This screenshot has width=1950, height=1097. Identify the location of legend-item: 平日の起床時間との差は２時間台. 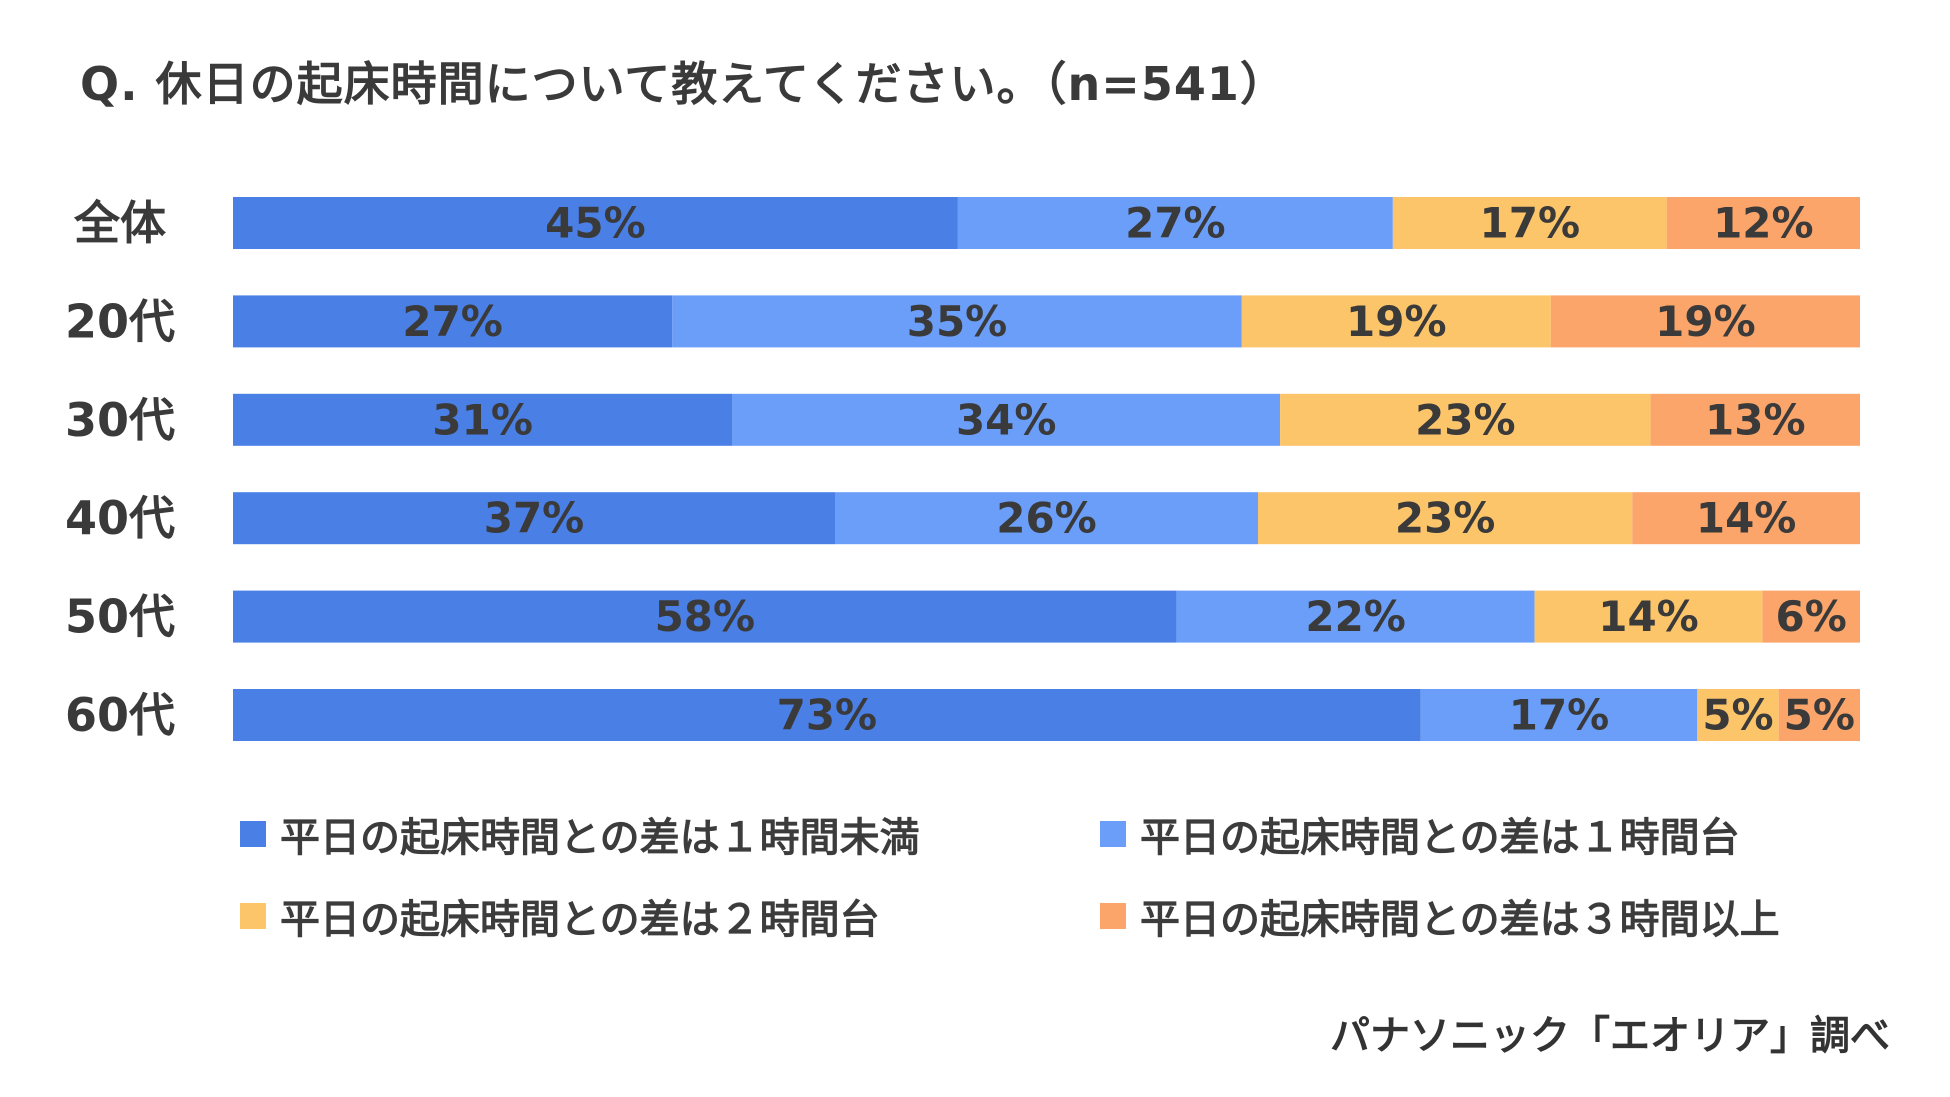
(560, 916).